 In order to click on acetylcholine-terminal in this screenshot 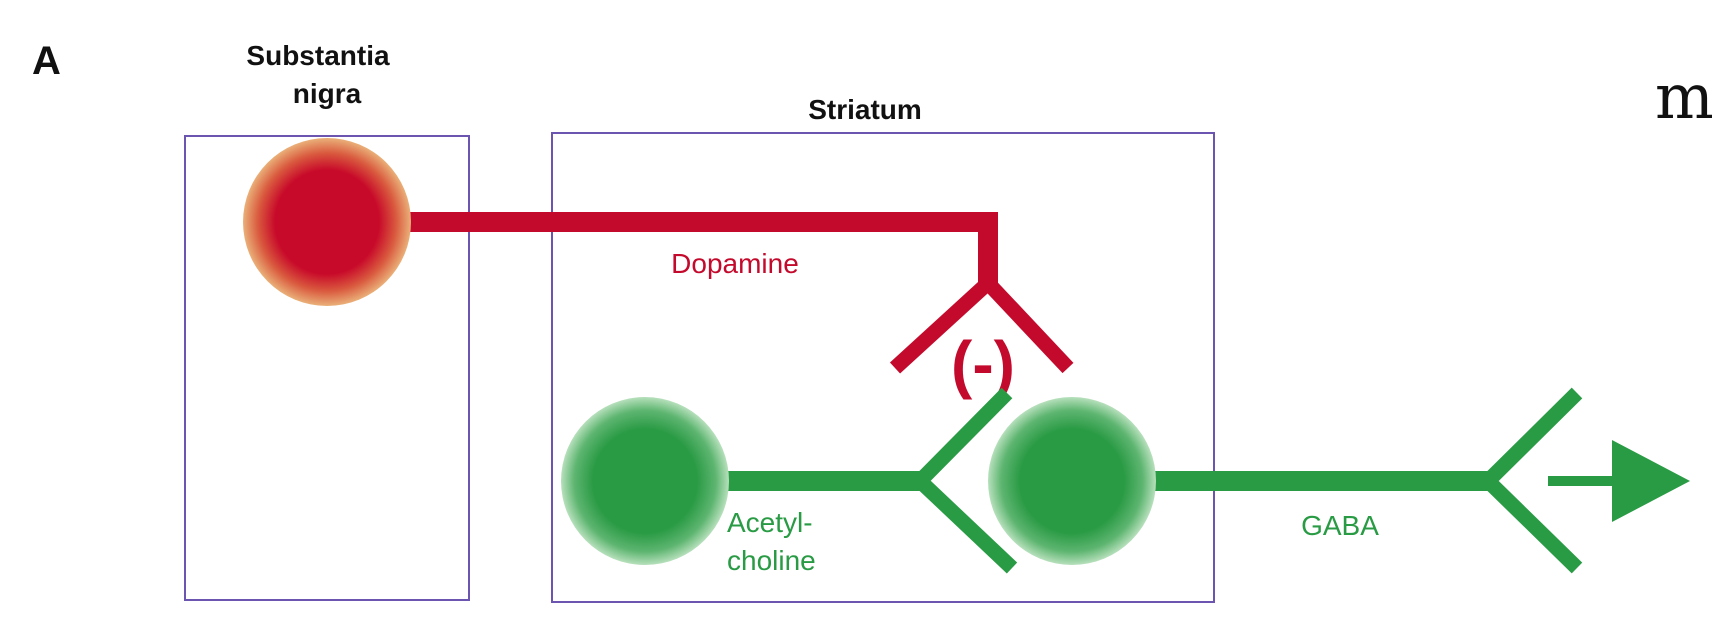, I will do `click(966, 480)`.